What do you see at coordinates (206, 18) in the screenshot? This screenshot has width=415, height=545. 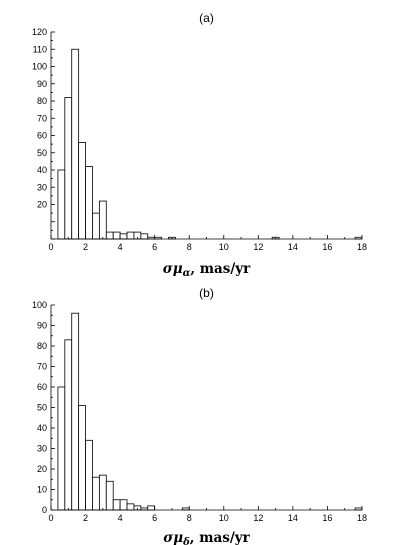 I see `panel-label: (a)` at bounding box center [206, 18].